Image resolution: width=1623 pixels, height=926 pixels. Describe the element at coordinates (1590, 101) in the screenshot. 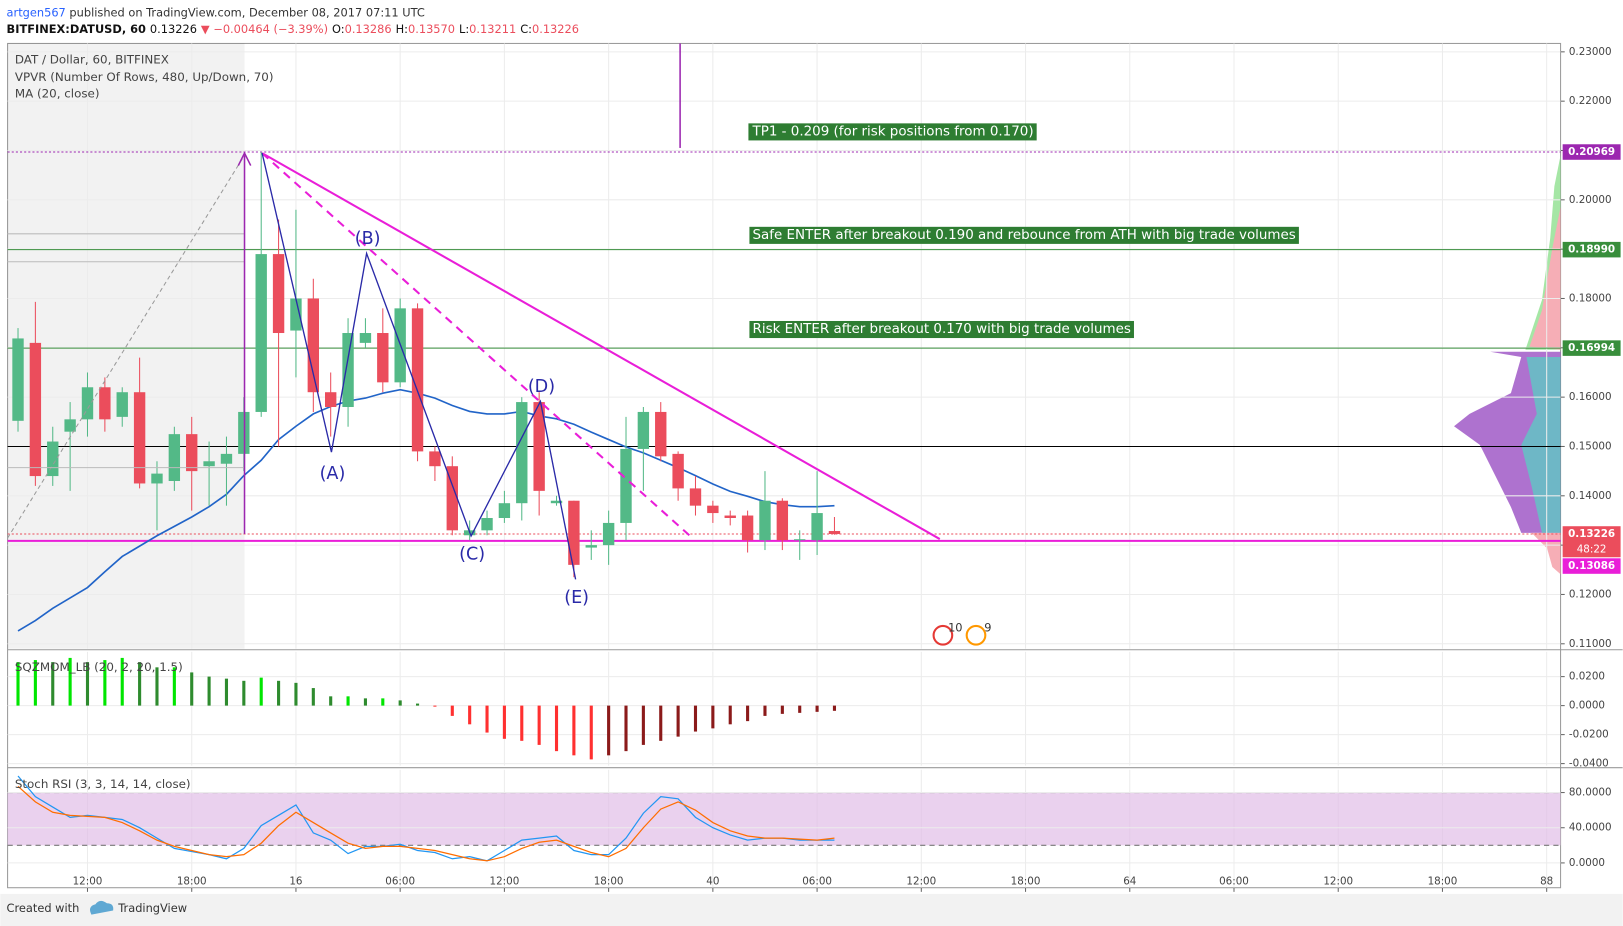

I see `y-tick-label: 0.22000` at that location.